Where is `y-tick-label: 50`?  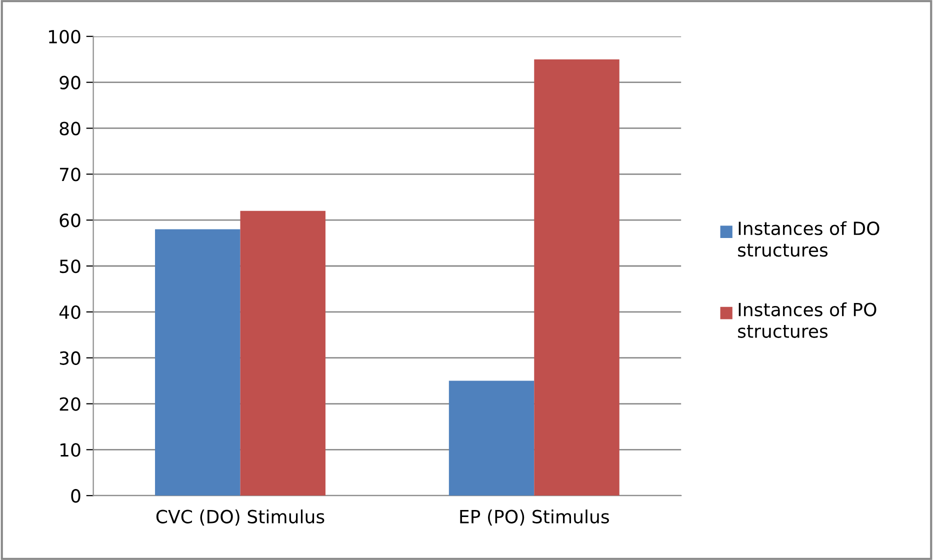
y-tick-label: 50 is located at coordinates (70, 266).